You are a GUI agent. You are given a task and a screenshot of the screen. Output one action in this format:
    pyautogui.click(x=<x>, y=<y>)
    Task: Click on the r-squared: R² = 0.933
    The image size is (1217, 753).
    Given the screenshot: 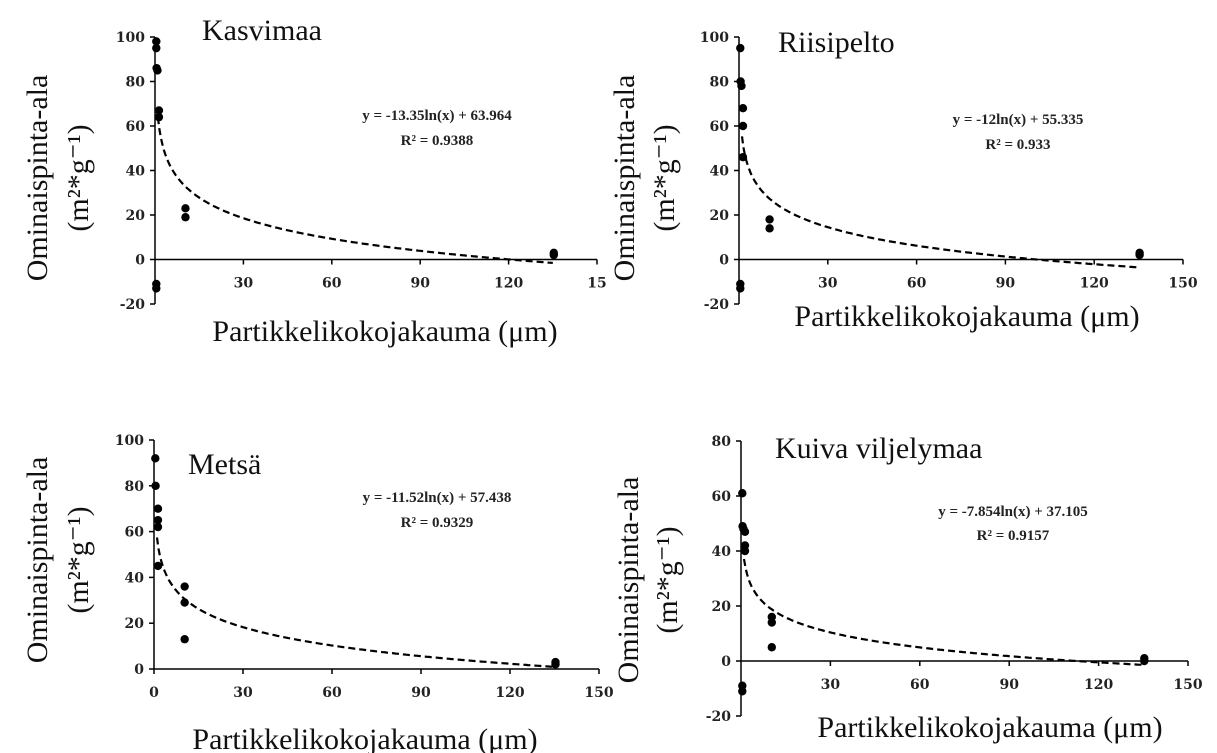 What is the action you would take?
    pyautogui.click(x=1017, y=145)
    